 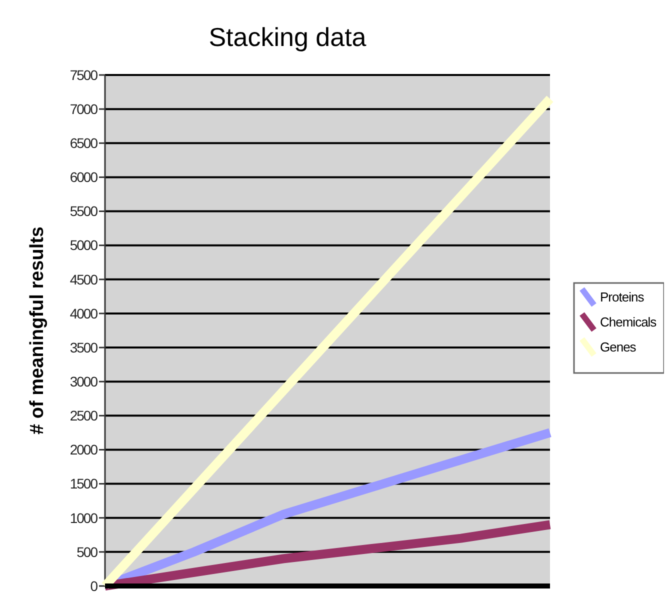 I want to click on y-tick-label: 6000, so click(x=84, y=177).